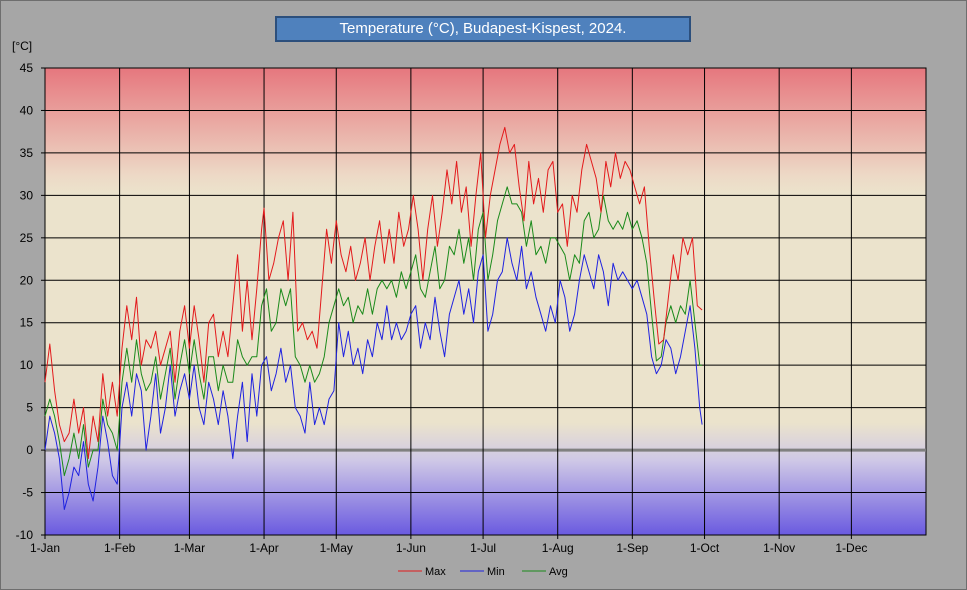  Describe the element at coordinates (22, 46) in the screenshot. I see `y-axis-unit-label: [°C]` at that location.